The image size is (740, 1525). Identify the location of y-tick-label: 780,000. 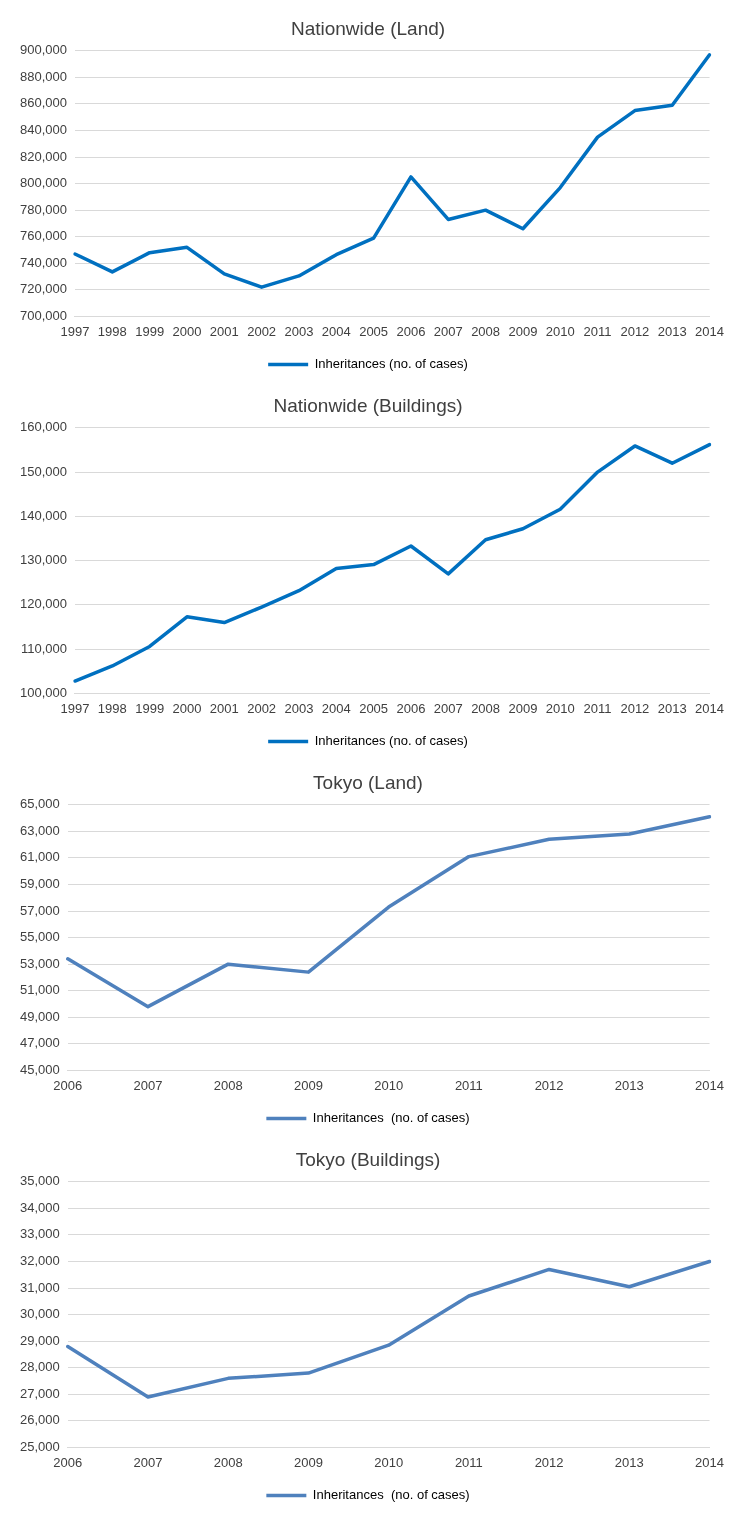
(43, 209).